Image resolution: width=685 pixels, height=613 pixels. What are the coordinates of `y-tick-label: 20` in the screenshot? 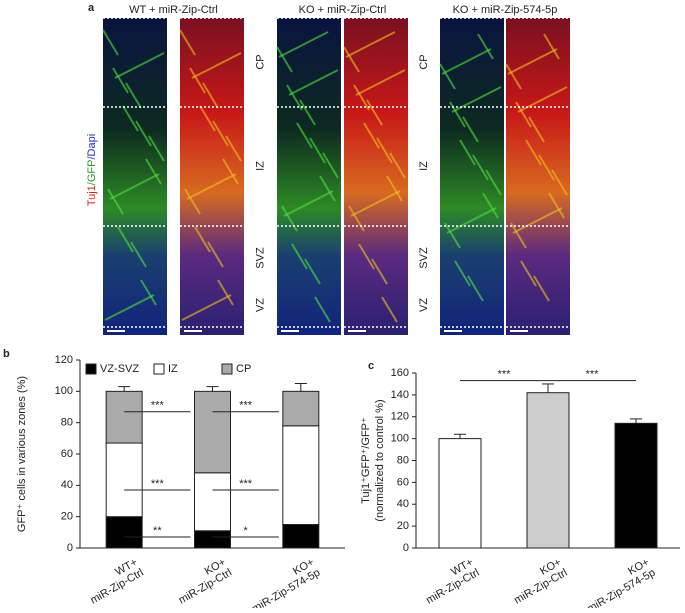 It's located at (403, 526).